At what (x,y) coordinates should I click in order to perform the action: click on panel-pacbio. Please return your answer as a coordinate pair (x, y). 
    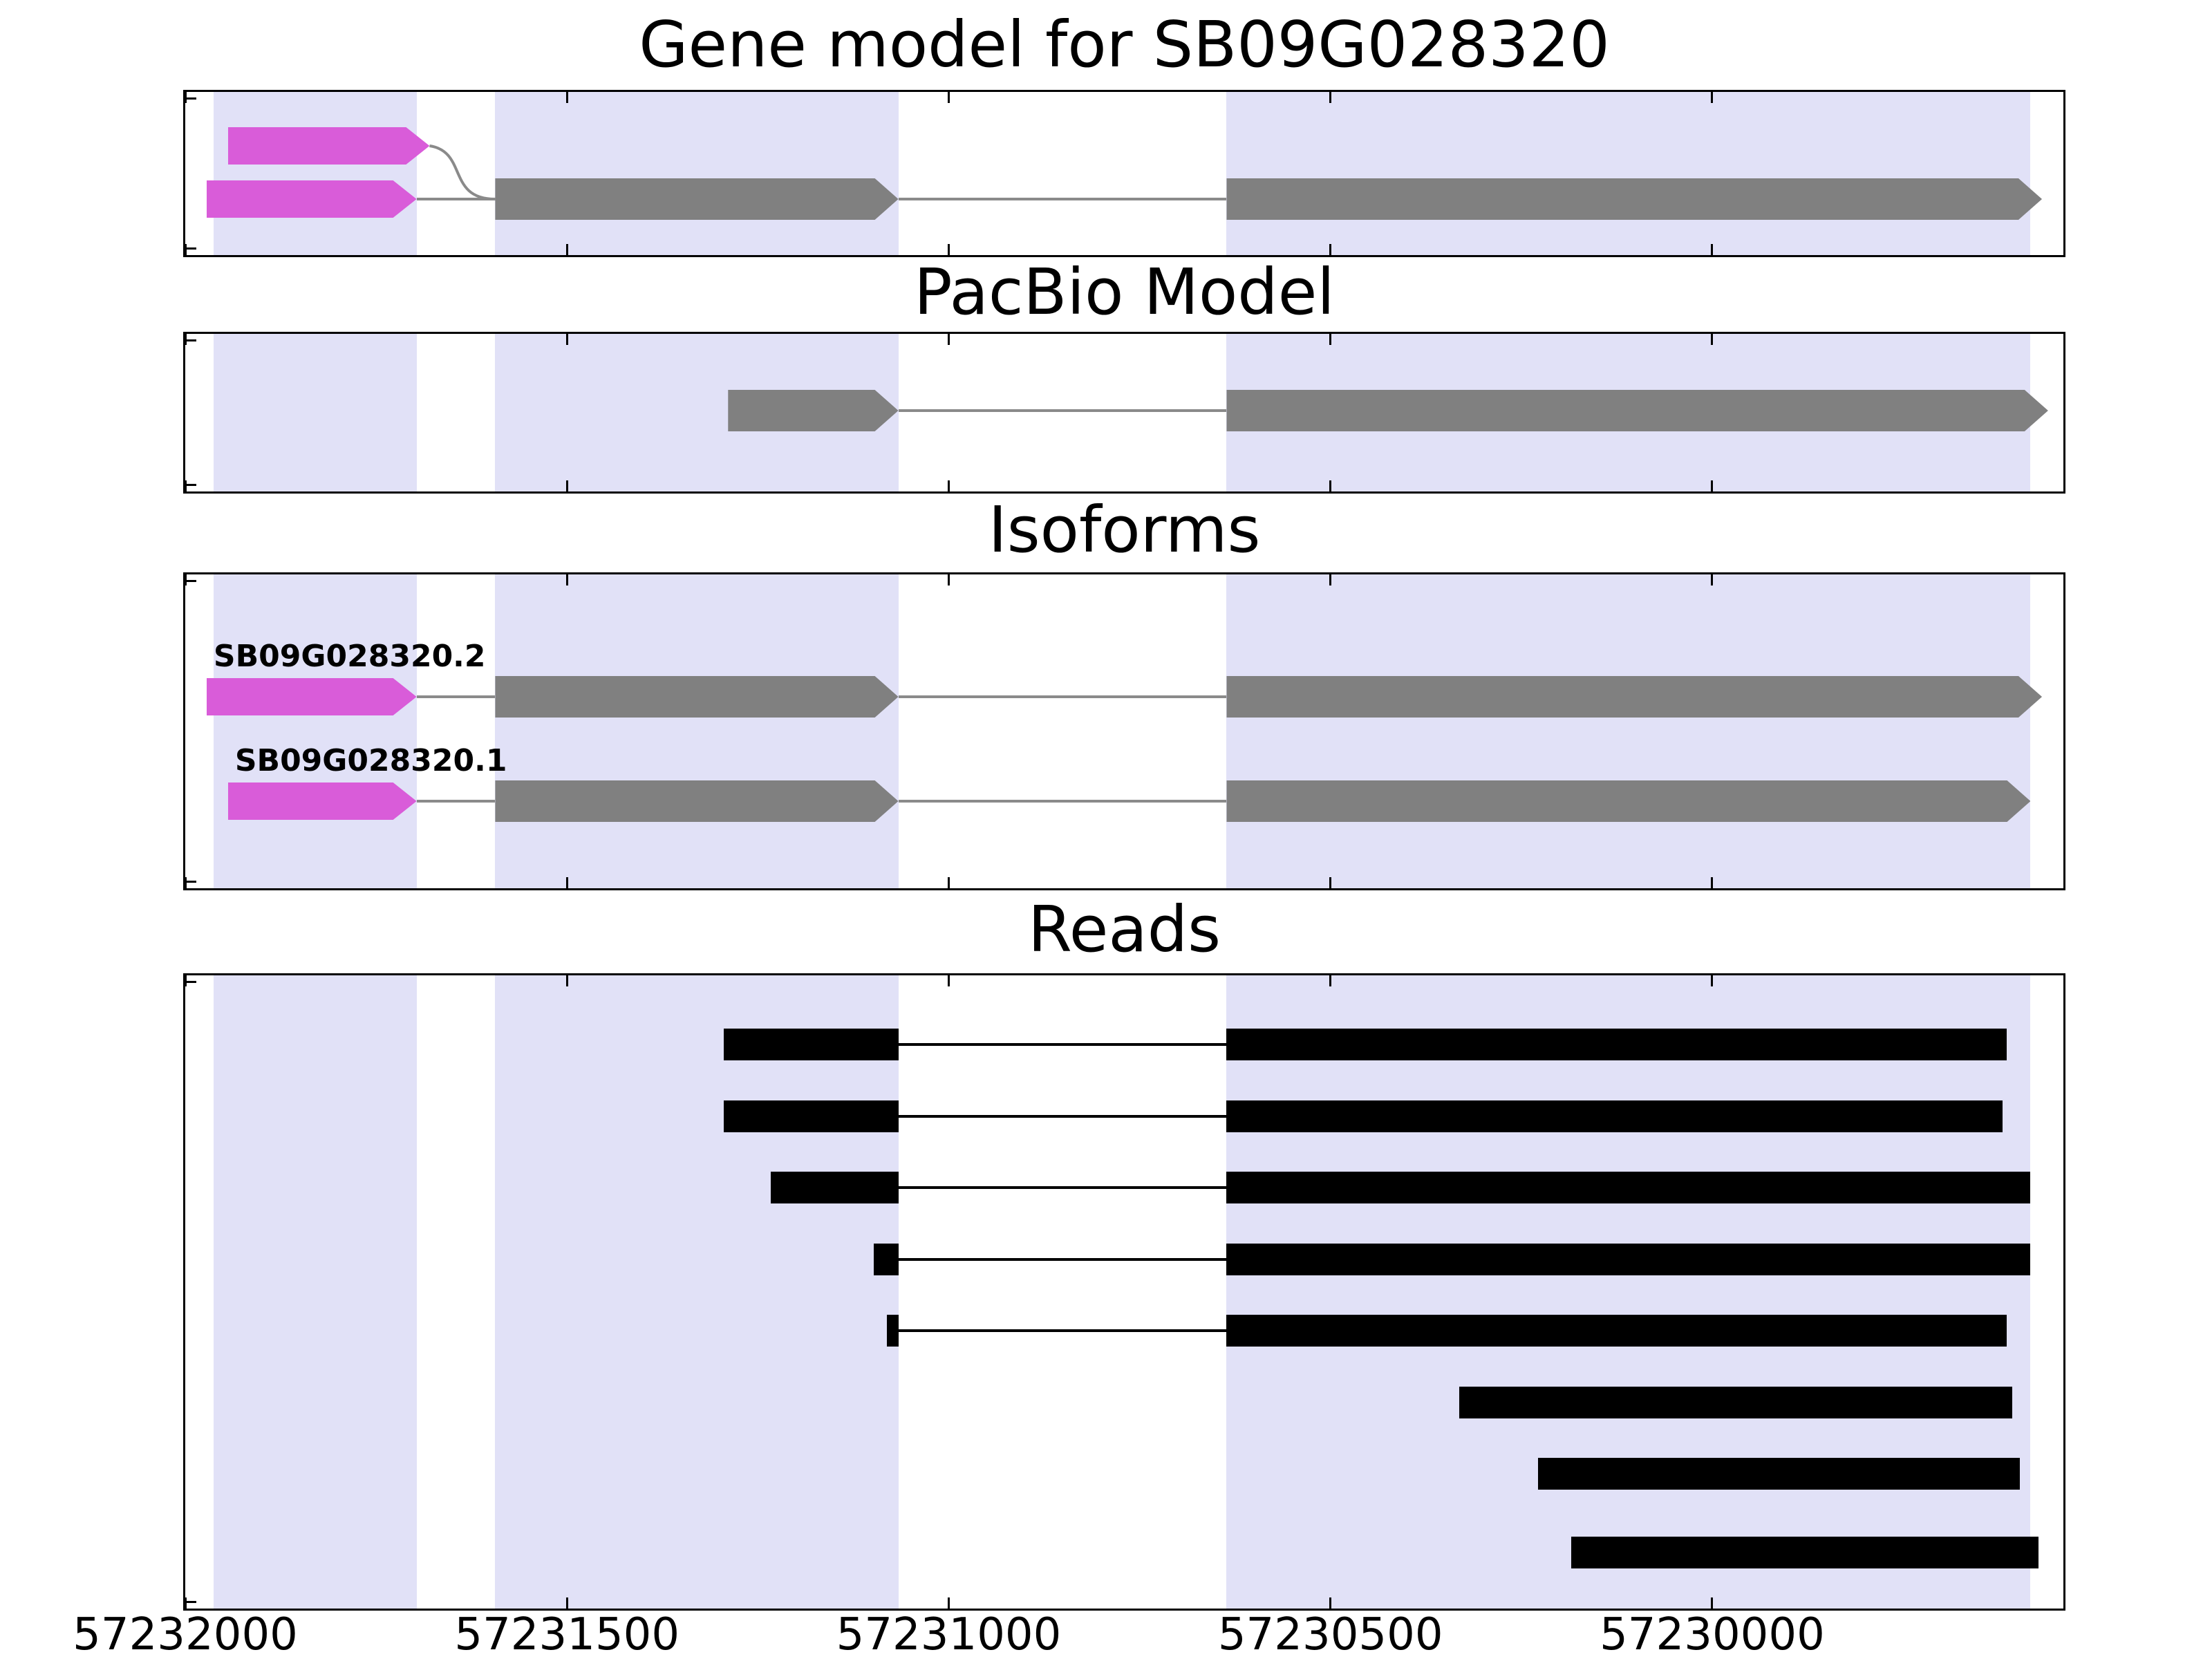
    Looking at the image, I should click on (1124, 413).